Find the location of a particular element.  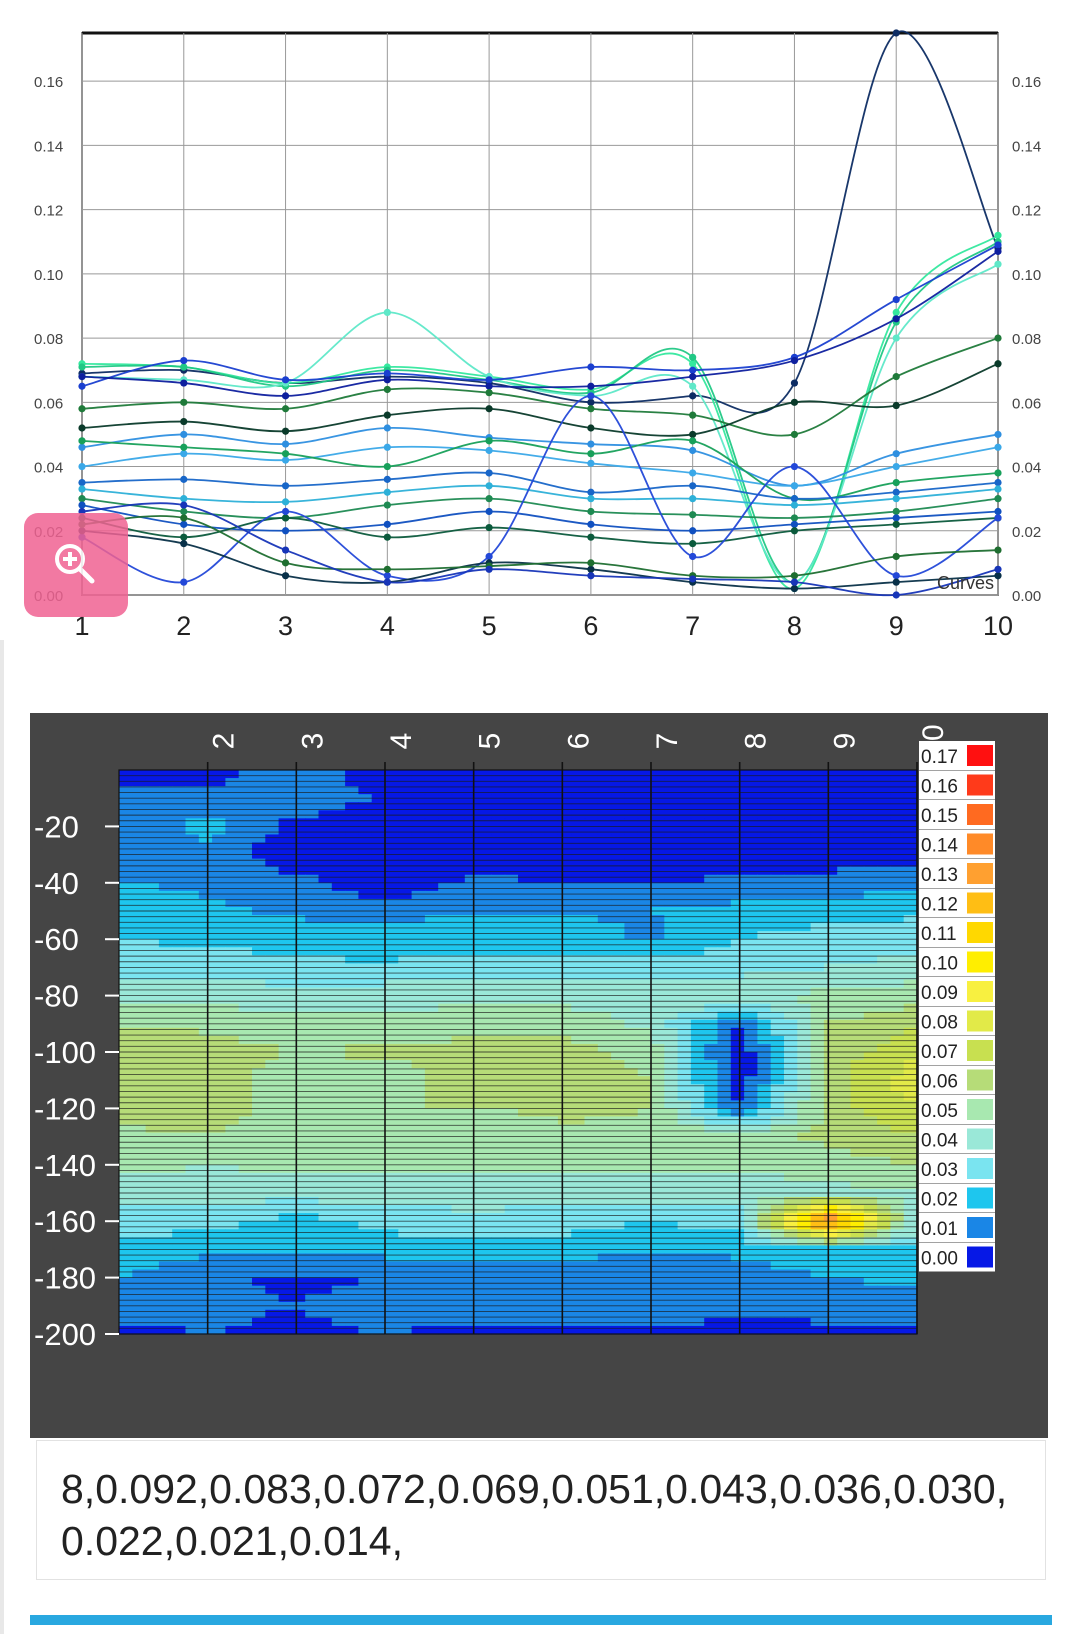

y-tick-label-right: 0.06 is located at coordinates (1026, 403).